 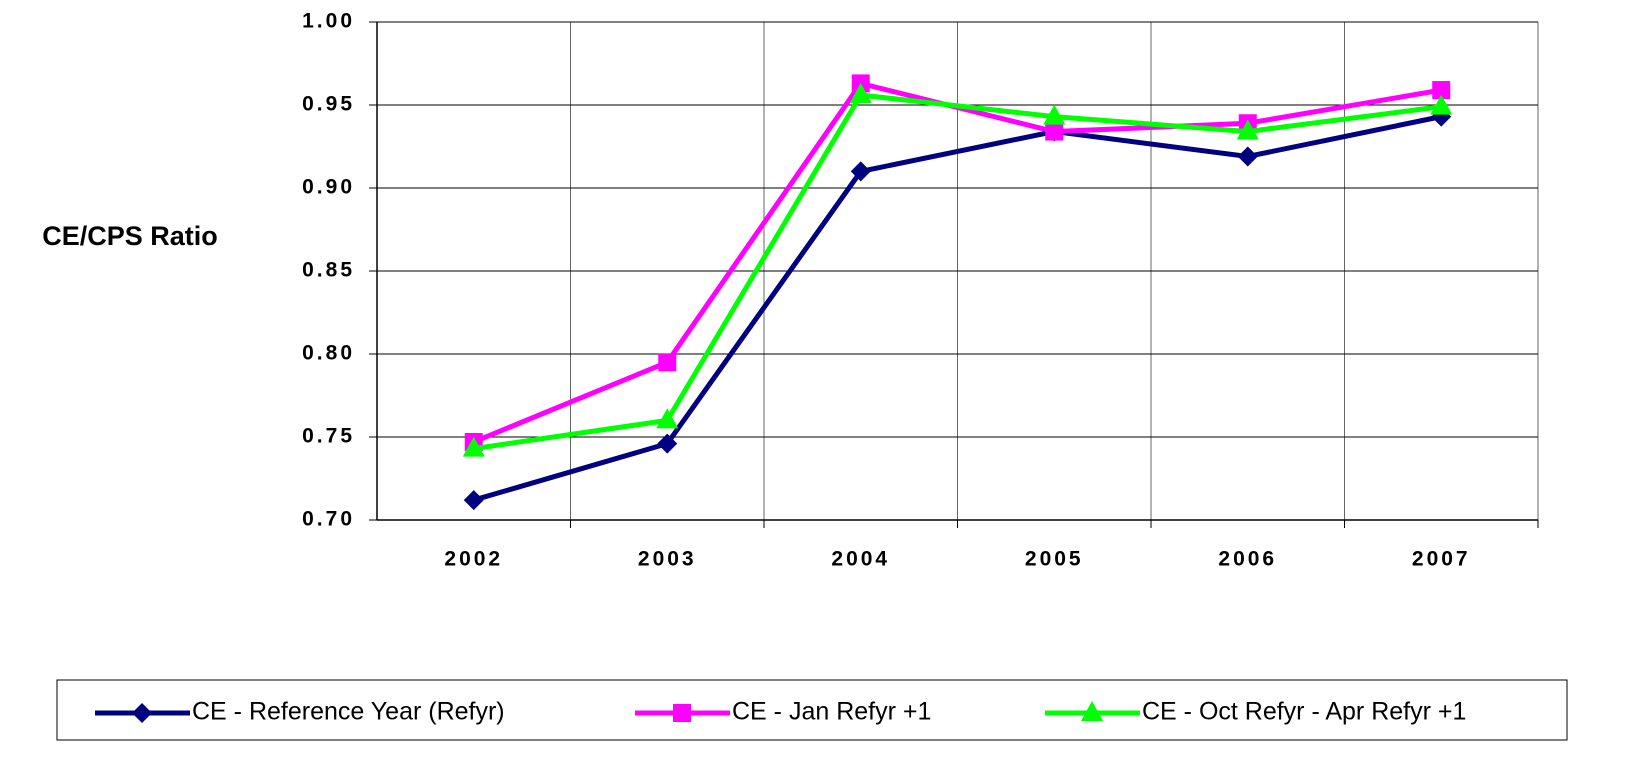 I want to click on y-tick-label: 0.85, so click(x=328, y=270).